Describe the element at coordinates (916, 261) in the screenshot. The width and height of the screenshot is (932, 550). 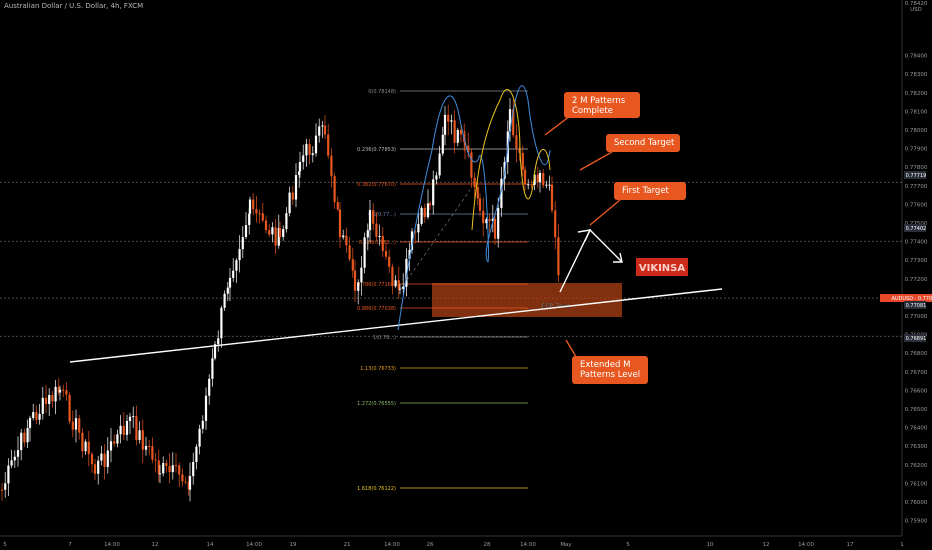
I see `y-tick-label: 0.77300` at that location.